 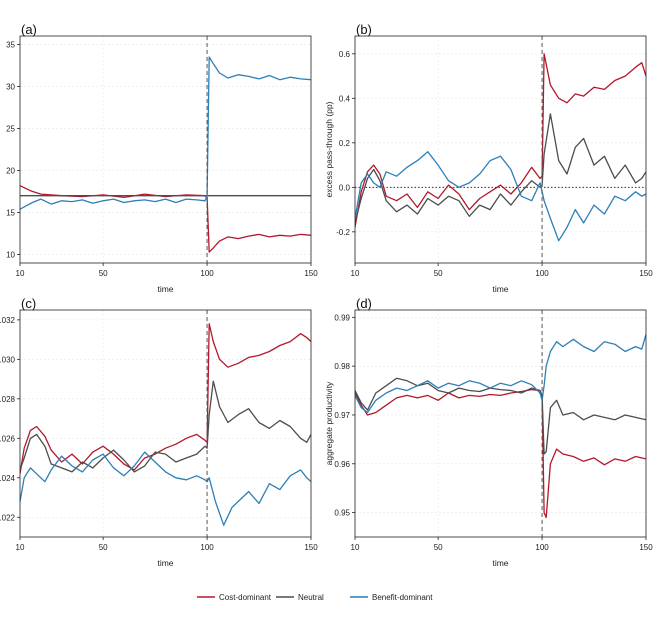 What do you see at coordinates (342, 415) in the screenshot?
I see `y-tick-label: 0.97` at bounding box center [342, 415].